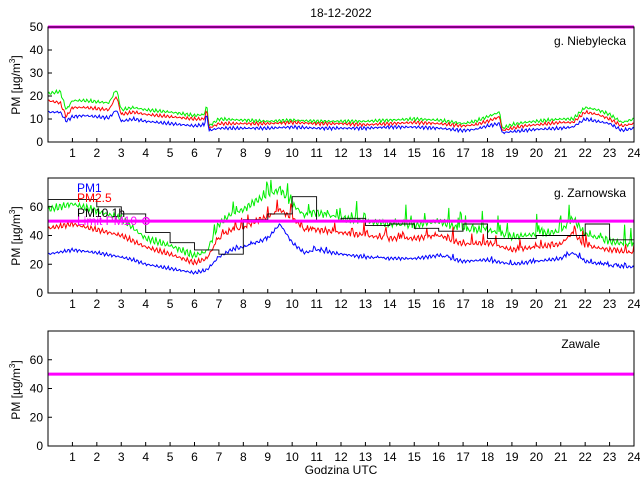 The image size is (640, 480). Describe the element at coordinates (590, 41) in the screenshot. I see `station-label: g. Niebylecka` at that location.